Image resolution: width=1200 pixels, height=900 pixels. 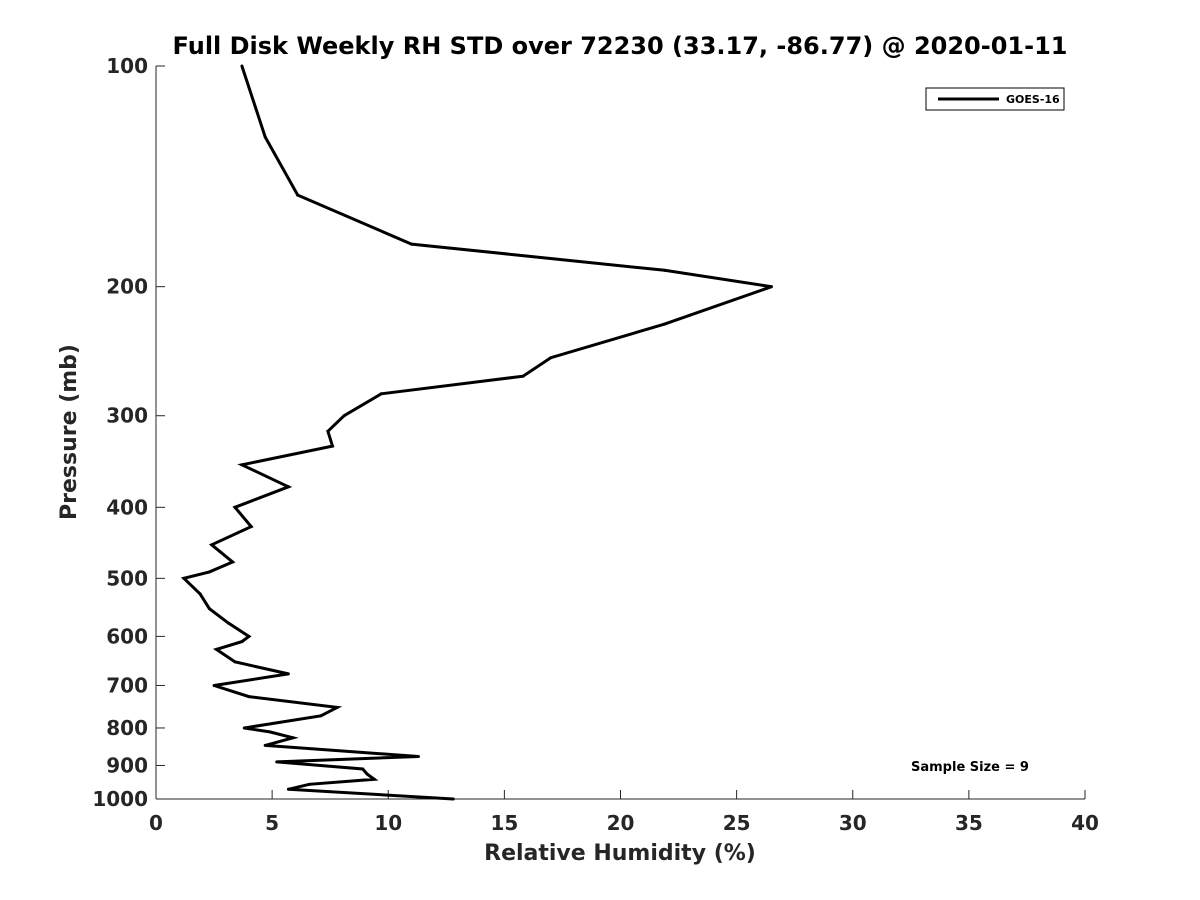 I want to click on x-axis-ticks: 0 5 10 15 20 25 30 35 40, so click(x=624, y=812).